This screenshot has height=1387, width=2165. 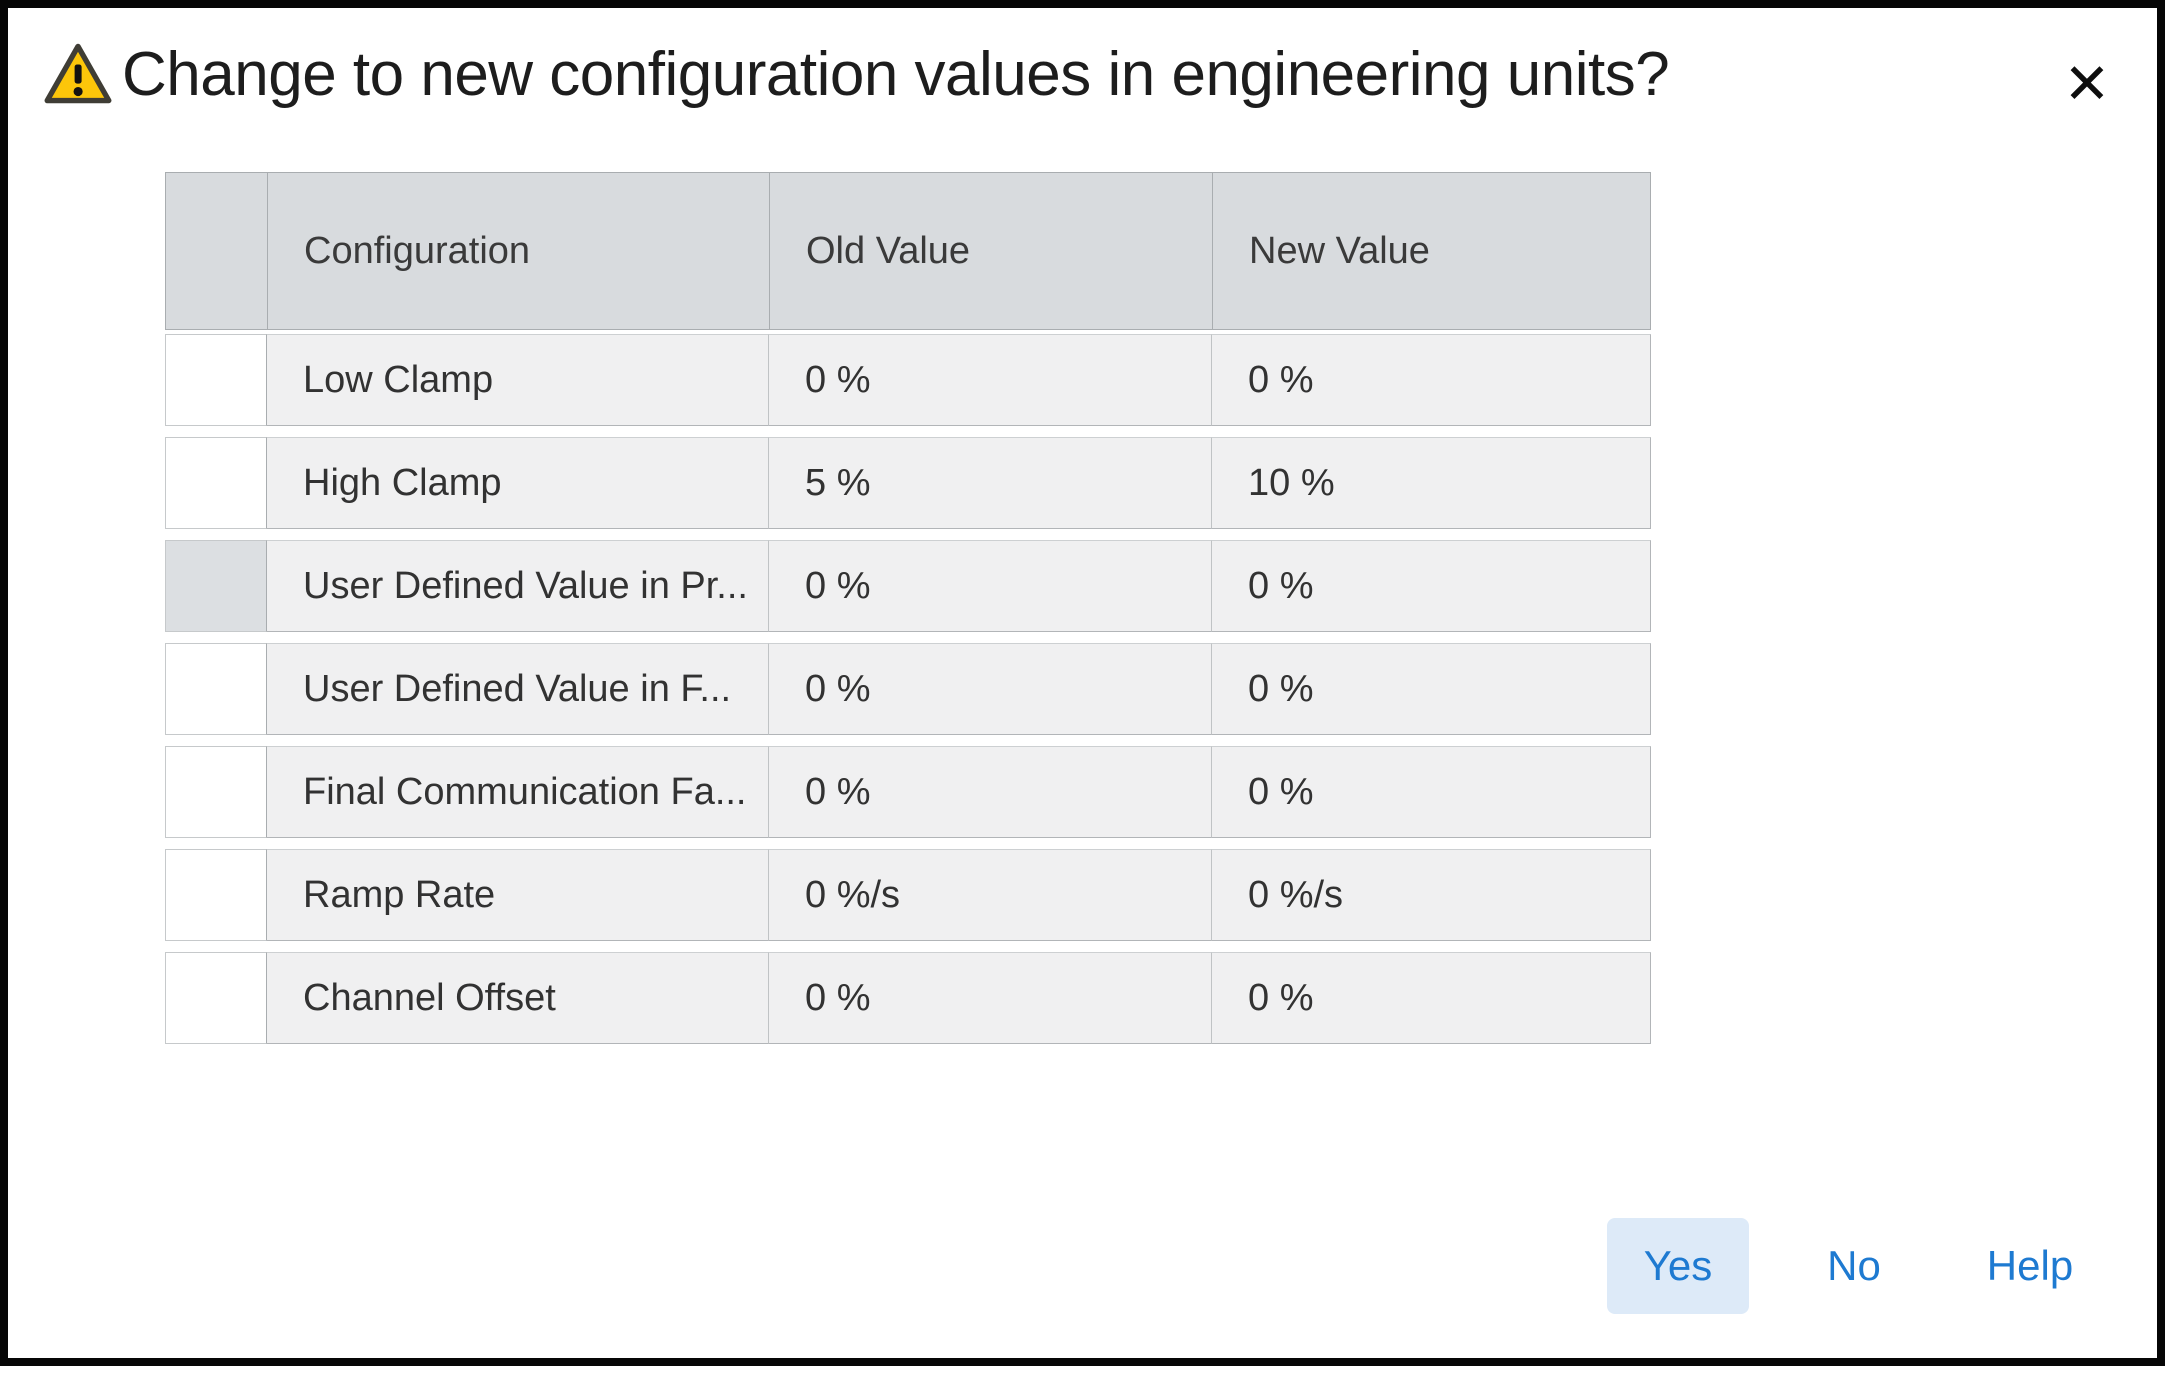 I want to click on configuration-cell: Channel Offset, so click(x=518, y=998).